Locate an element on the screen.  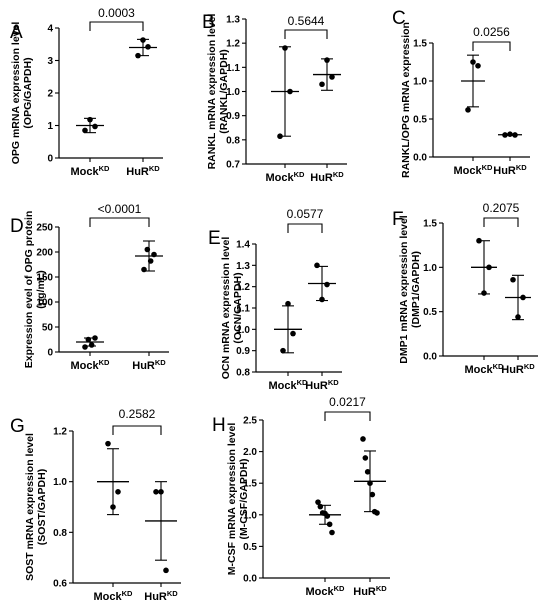
panel-letter: G is located at coordinates (17, 426).